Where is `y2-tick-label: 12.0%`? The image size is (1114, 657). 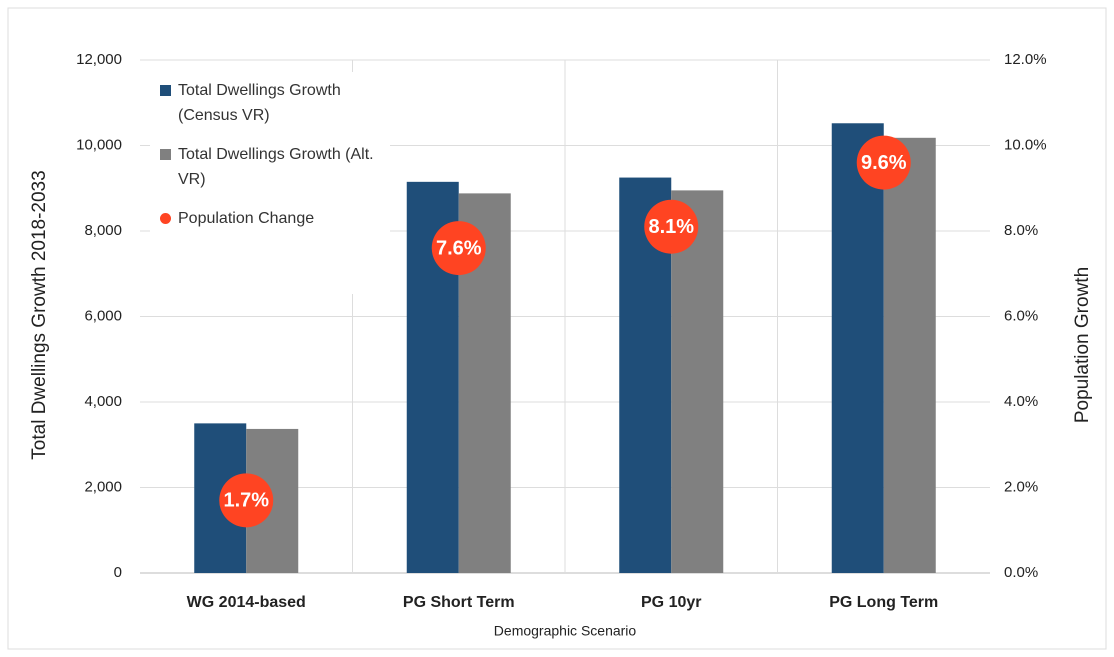 y2-tick-label: 12.0% is located at coordinates (1025, 59).